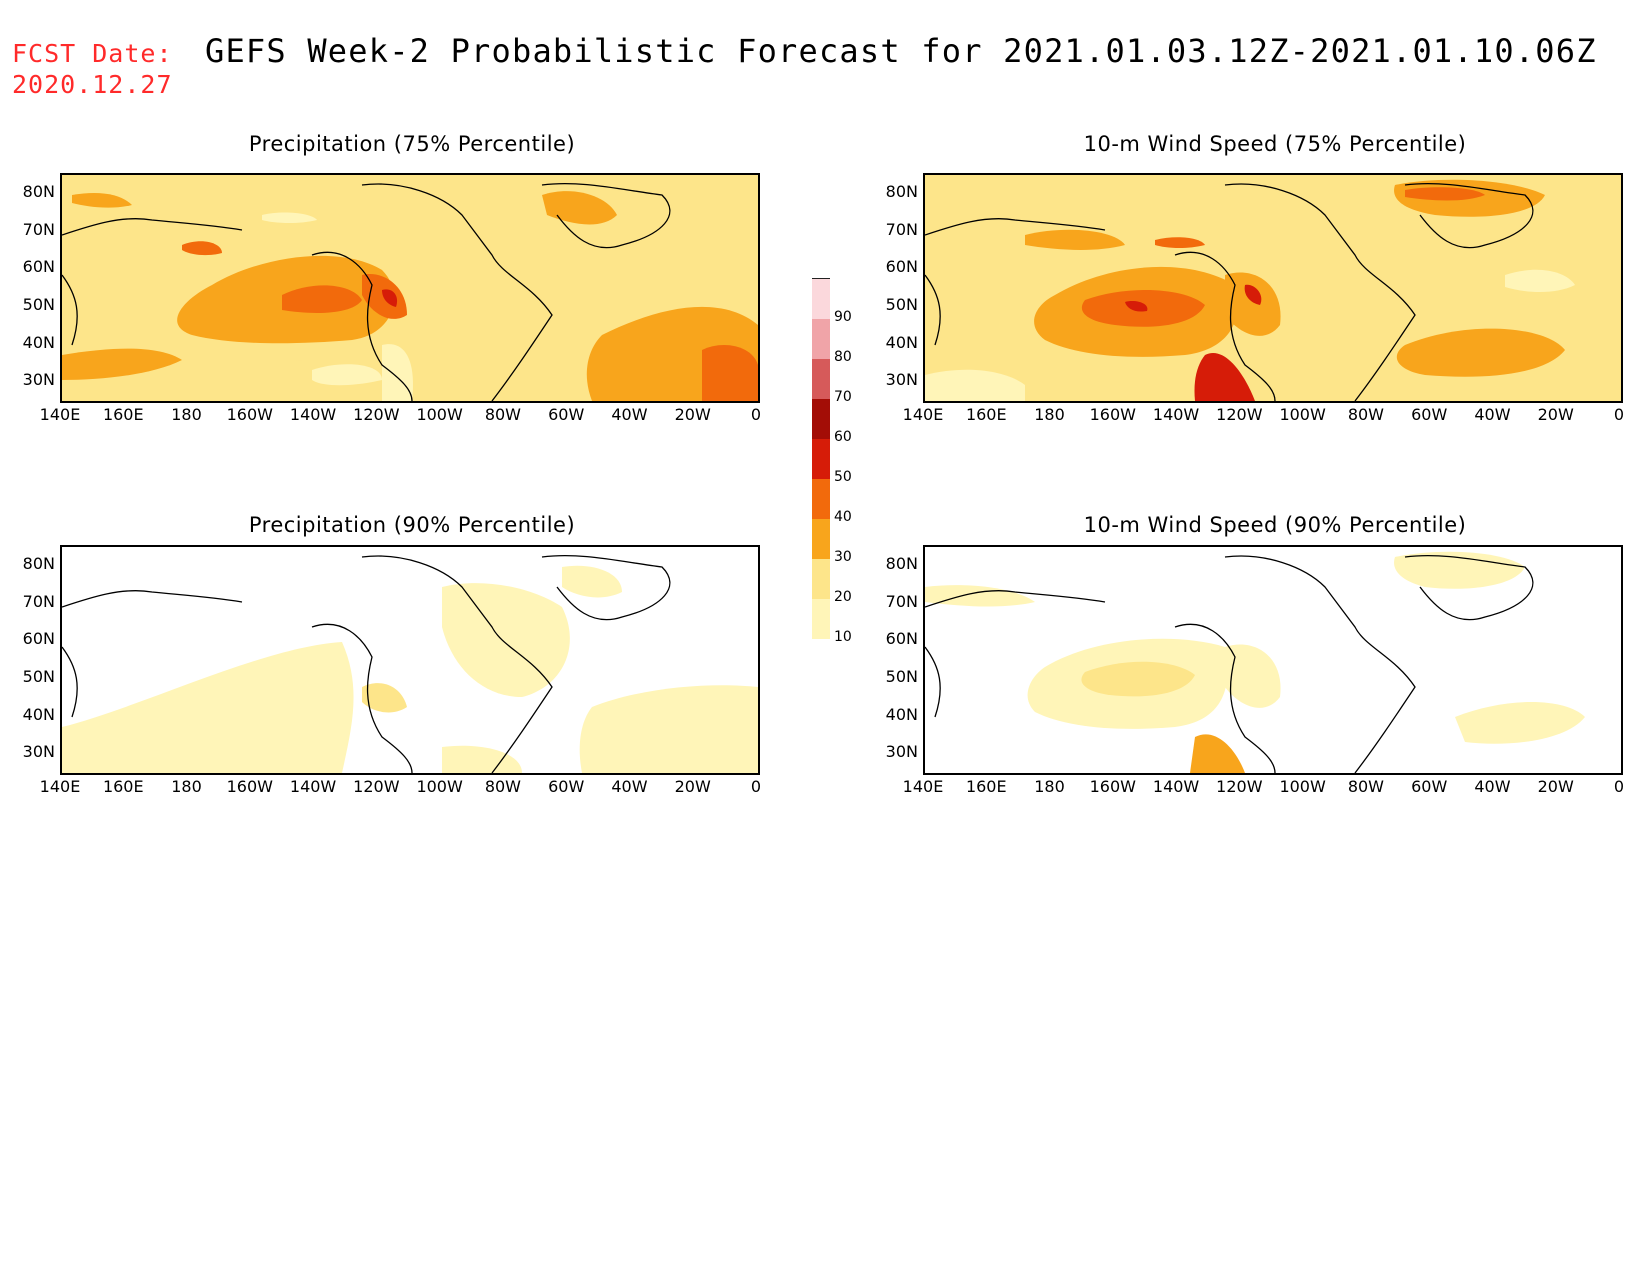 The height and width of the screenshot is (1275, 1650). Describe the element at coordinates (843, 597) in the screenshot. I see `colorbar-label: 20` at that location.